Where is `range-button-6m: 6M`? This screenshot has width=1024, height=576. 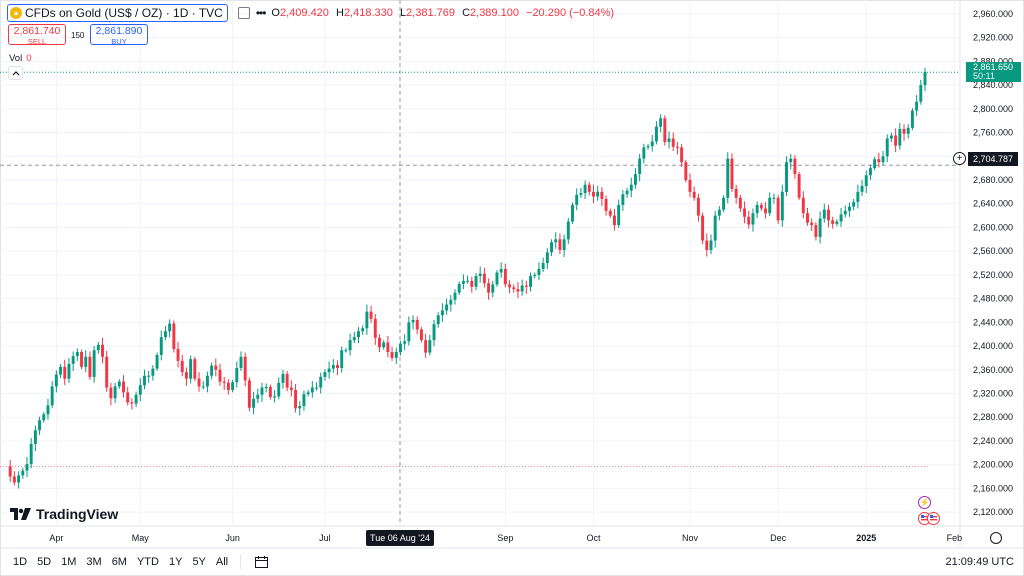 range-button-6m: 6M is located at coordinates (119, 562).